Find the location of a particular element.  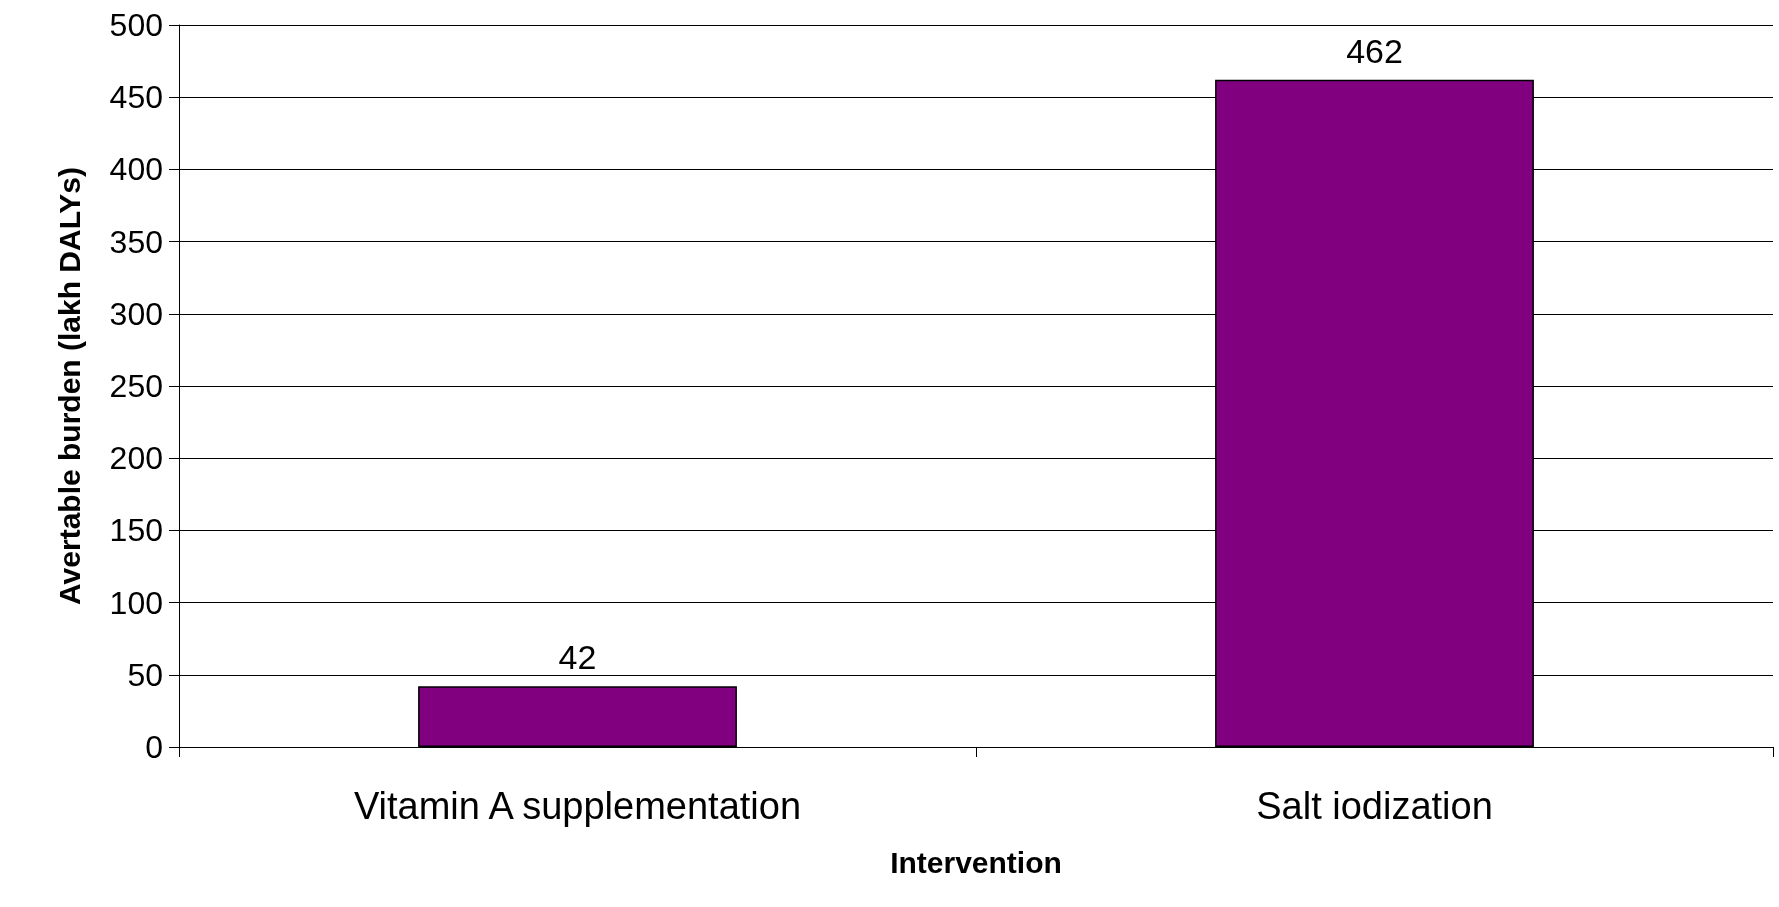

y-tick-label: 300 is located at coordinates (136, 313).